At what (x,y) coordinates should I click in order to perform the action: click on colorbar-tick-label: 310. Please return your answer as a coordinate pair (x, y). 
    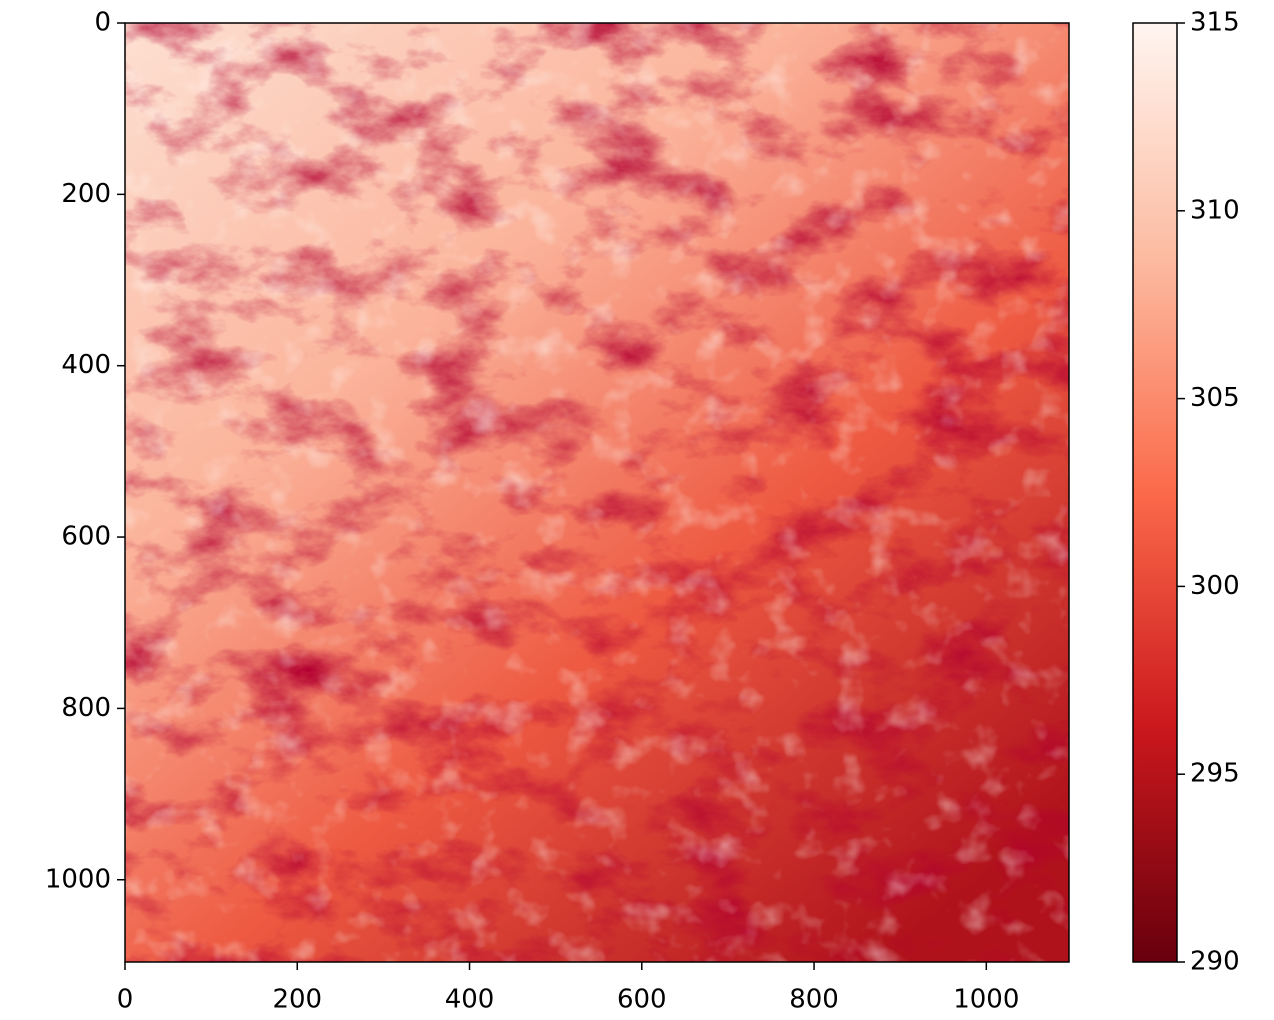
    Looking at the image, I should click on (1215, 210).